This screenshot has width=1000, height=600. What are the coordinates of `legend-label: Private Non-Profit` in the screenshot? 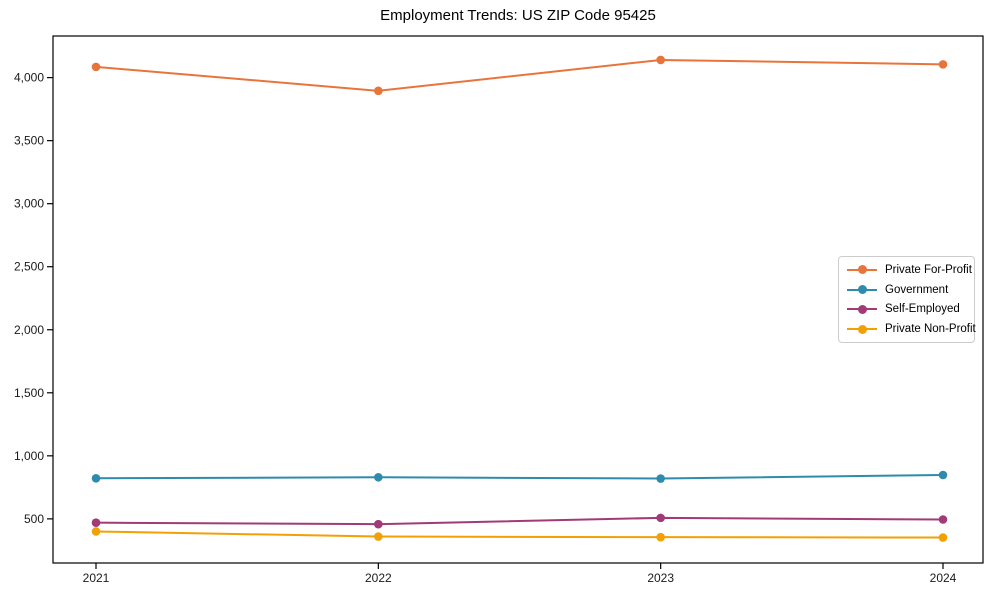 It's located at (930, 329).